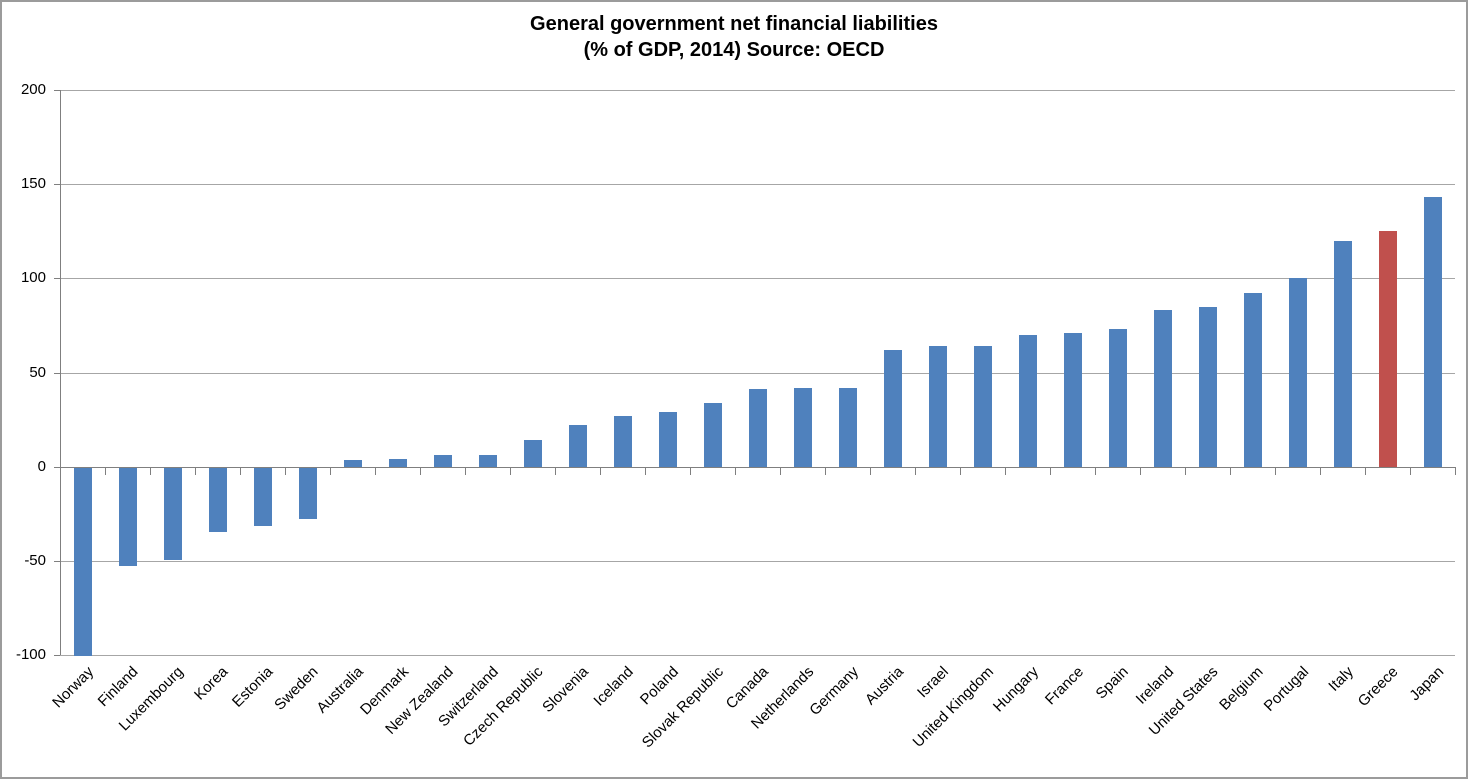 This screenshot has width=1468, height=779. I want to click on bar-italy, so click(1343, 354).